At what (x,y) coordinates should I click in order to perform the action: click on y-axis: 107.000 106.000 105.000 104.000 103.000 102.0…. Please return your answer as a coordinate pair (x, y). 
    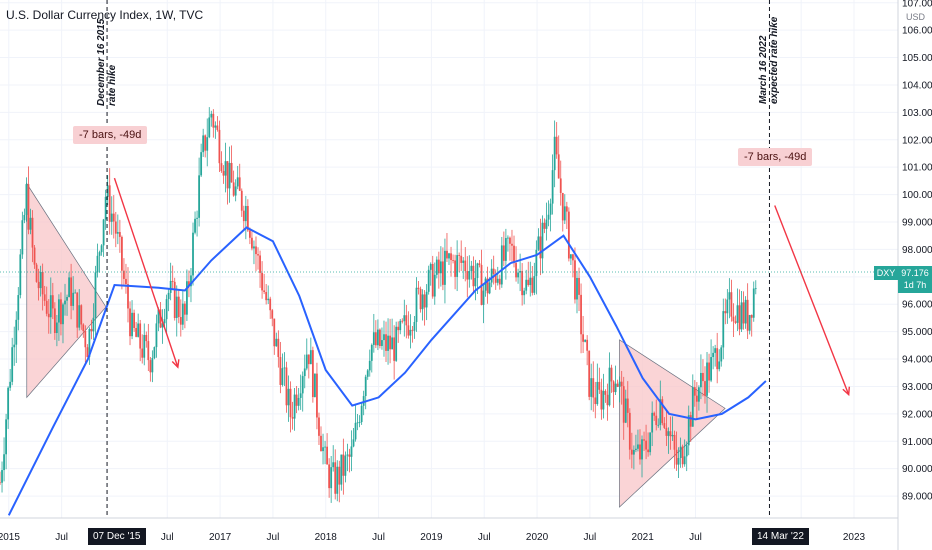
    Looking at the image, I should click on (917, 251).